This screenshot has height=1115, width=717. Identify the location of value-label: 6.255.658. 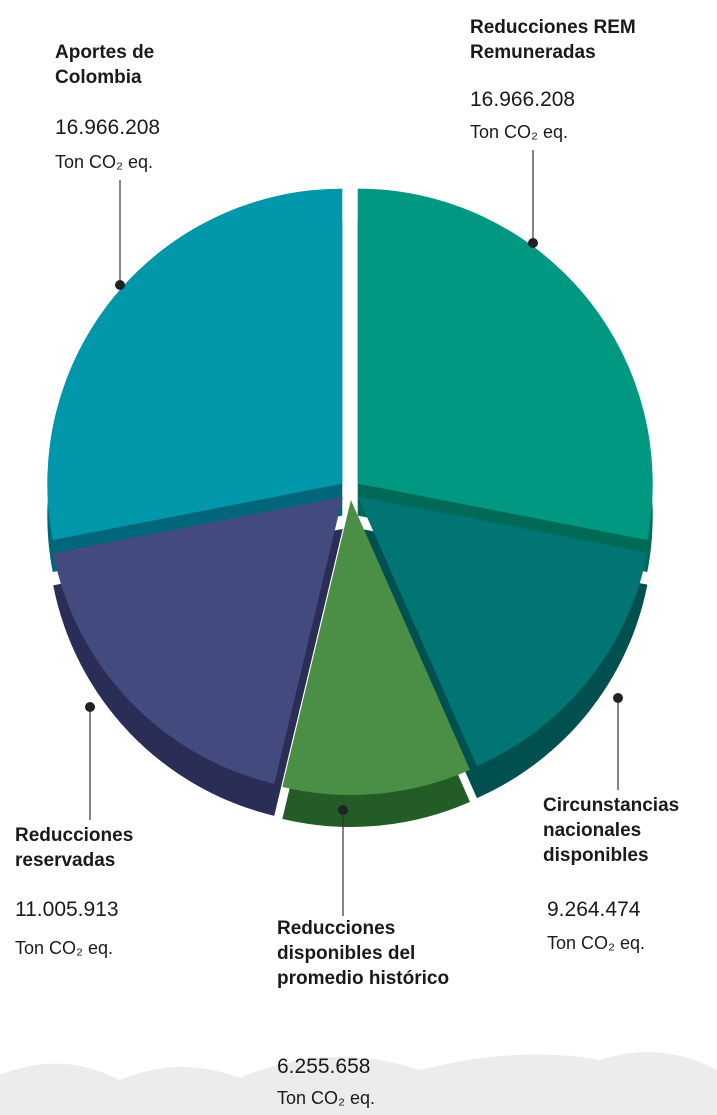
(324, 1066).